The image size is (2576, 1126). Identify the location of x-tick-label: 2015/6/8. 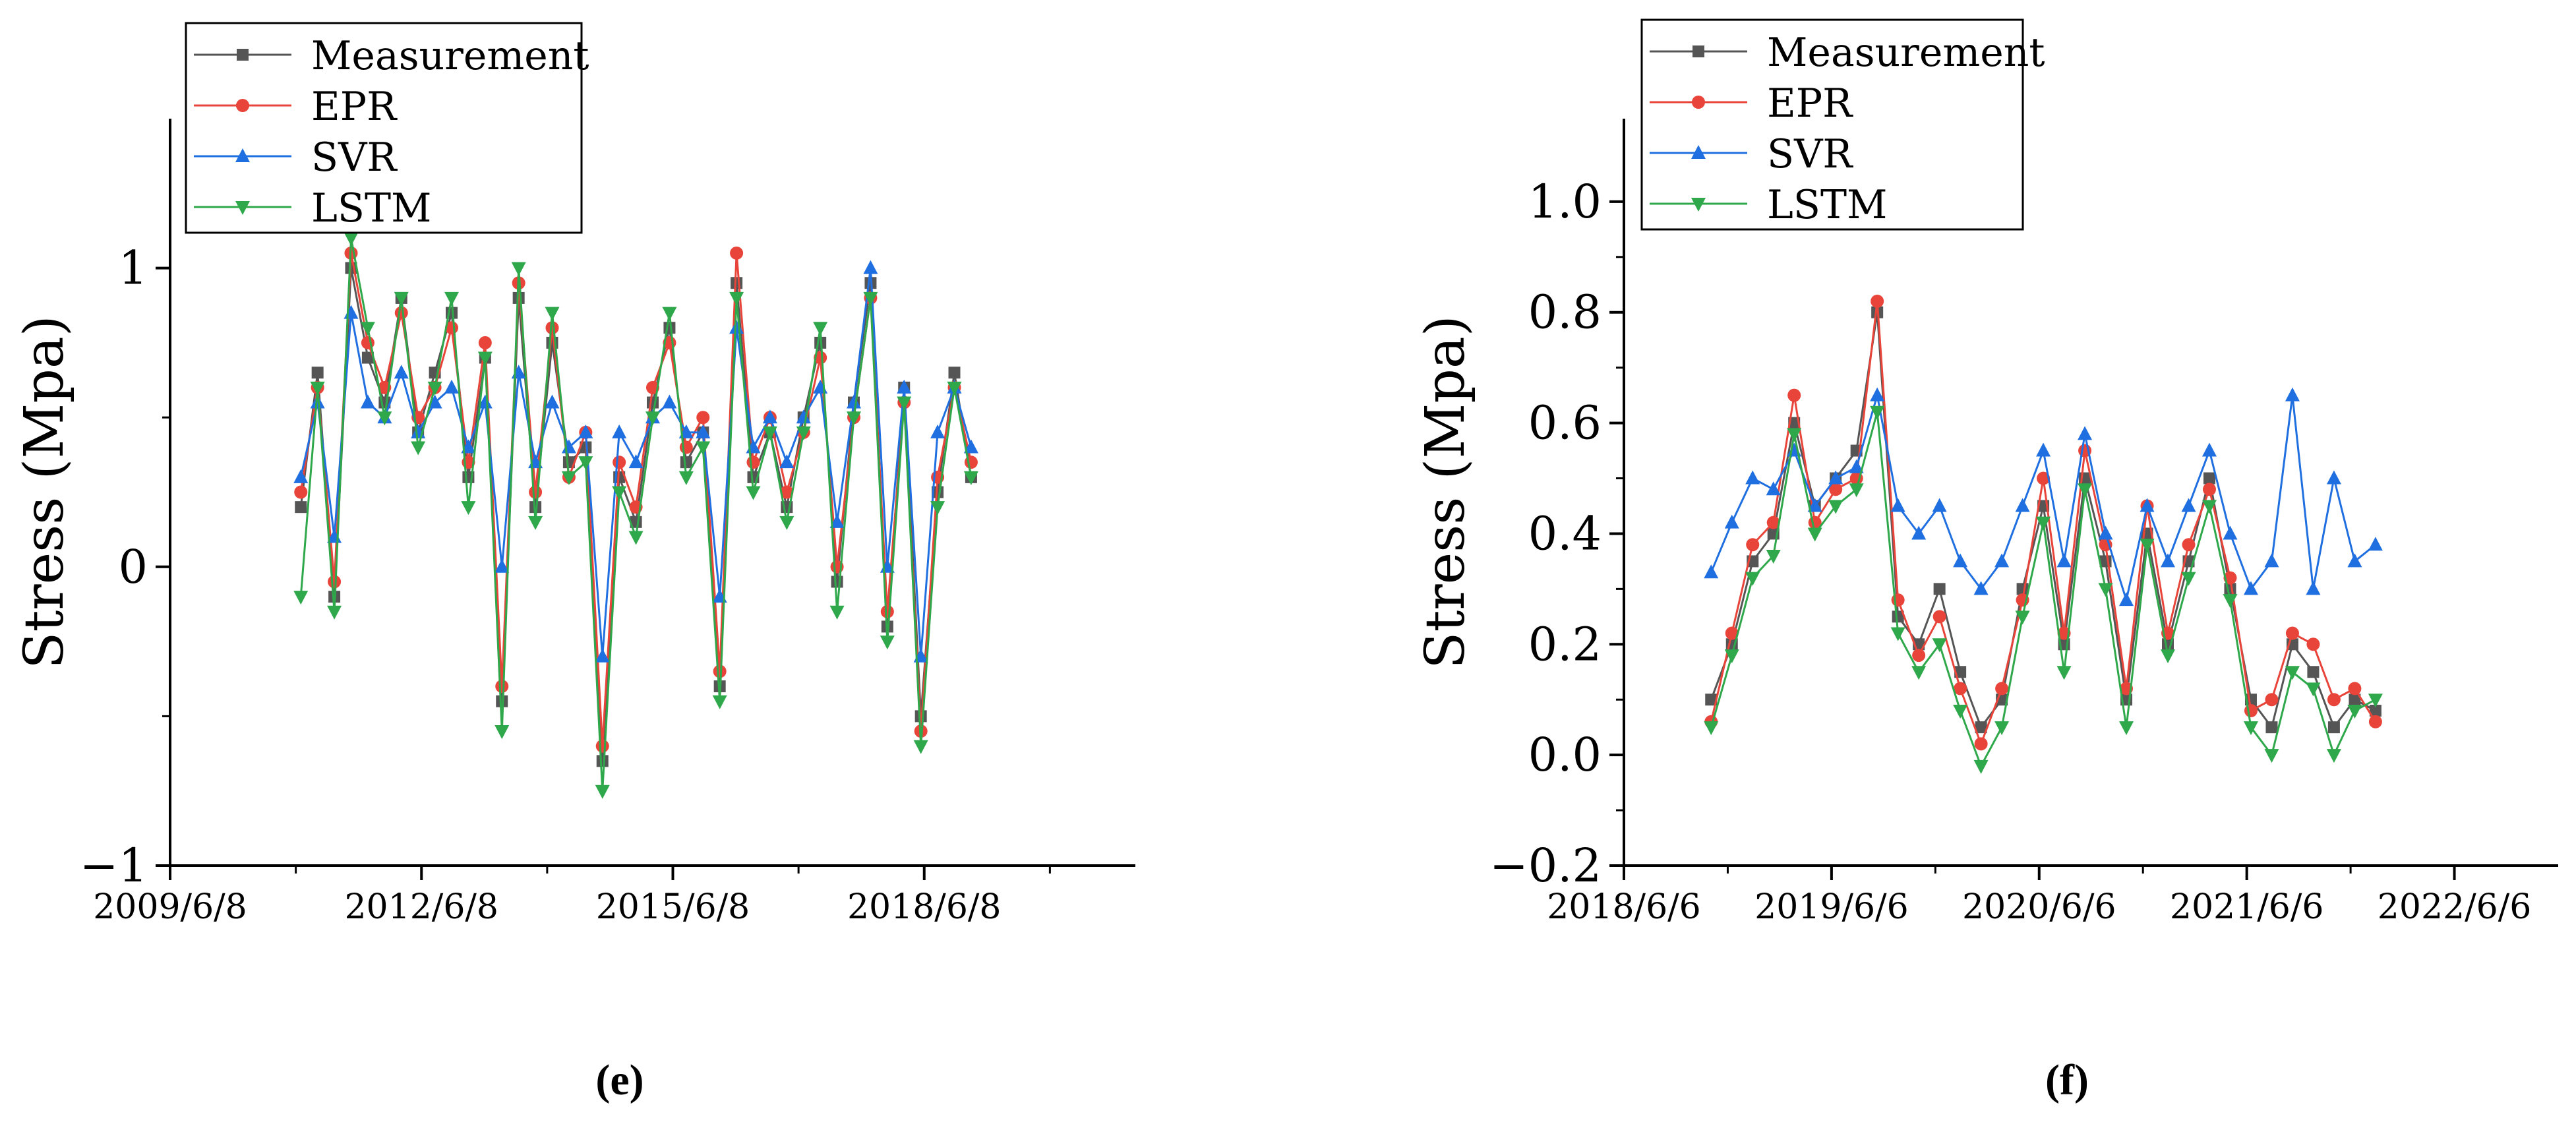
(673, 907).